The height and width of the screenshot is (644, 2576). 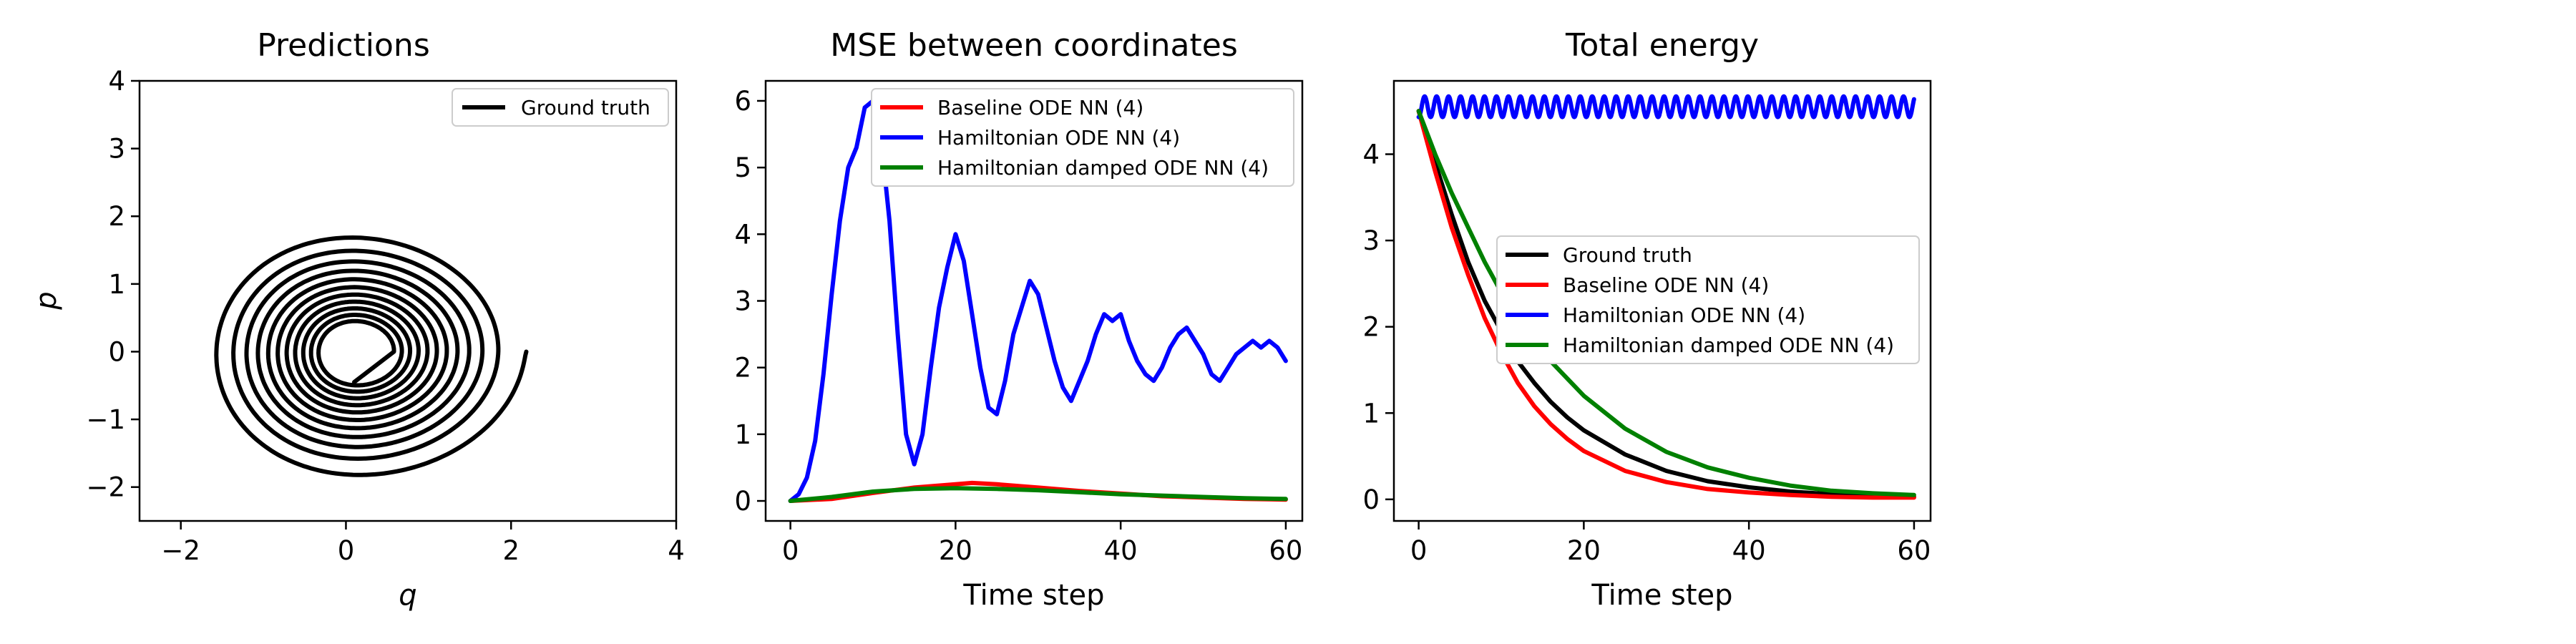 I want to click on predictions-legend-box, so click(x=560, y=107).